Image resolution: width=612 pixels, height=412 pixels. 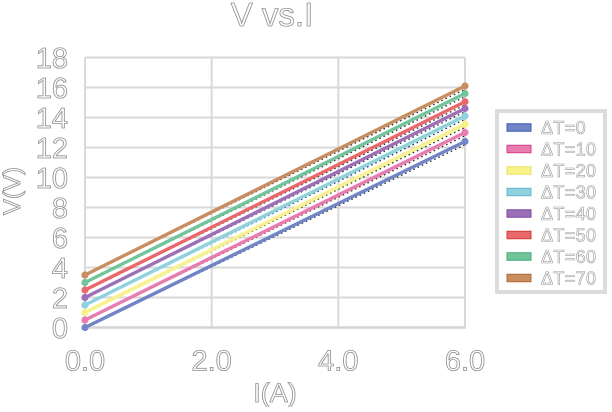 What do you see at coordinates (272, 16) in the screenshot?
I see `svg-text: V vs.I` at bounding box center [272, 16].